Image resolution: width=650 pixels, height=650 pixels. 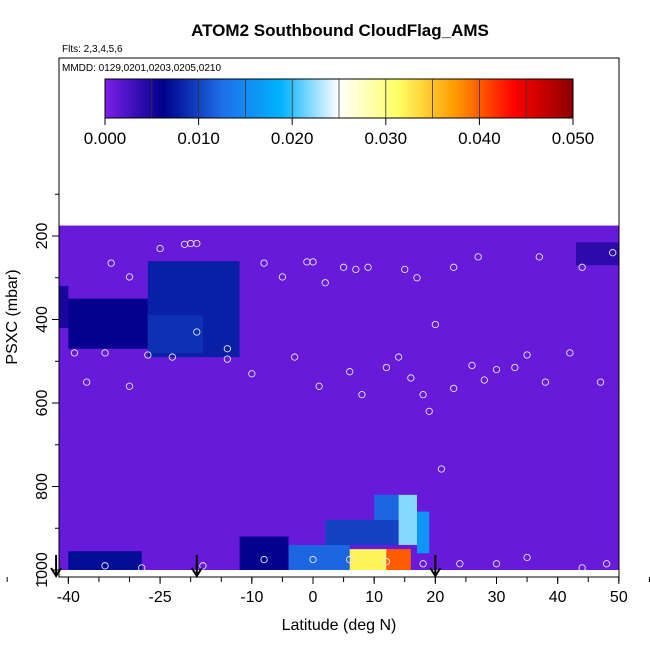 I want to click on x-axis-label: Latitude (deg N), so click(x=339, y=625).